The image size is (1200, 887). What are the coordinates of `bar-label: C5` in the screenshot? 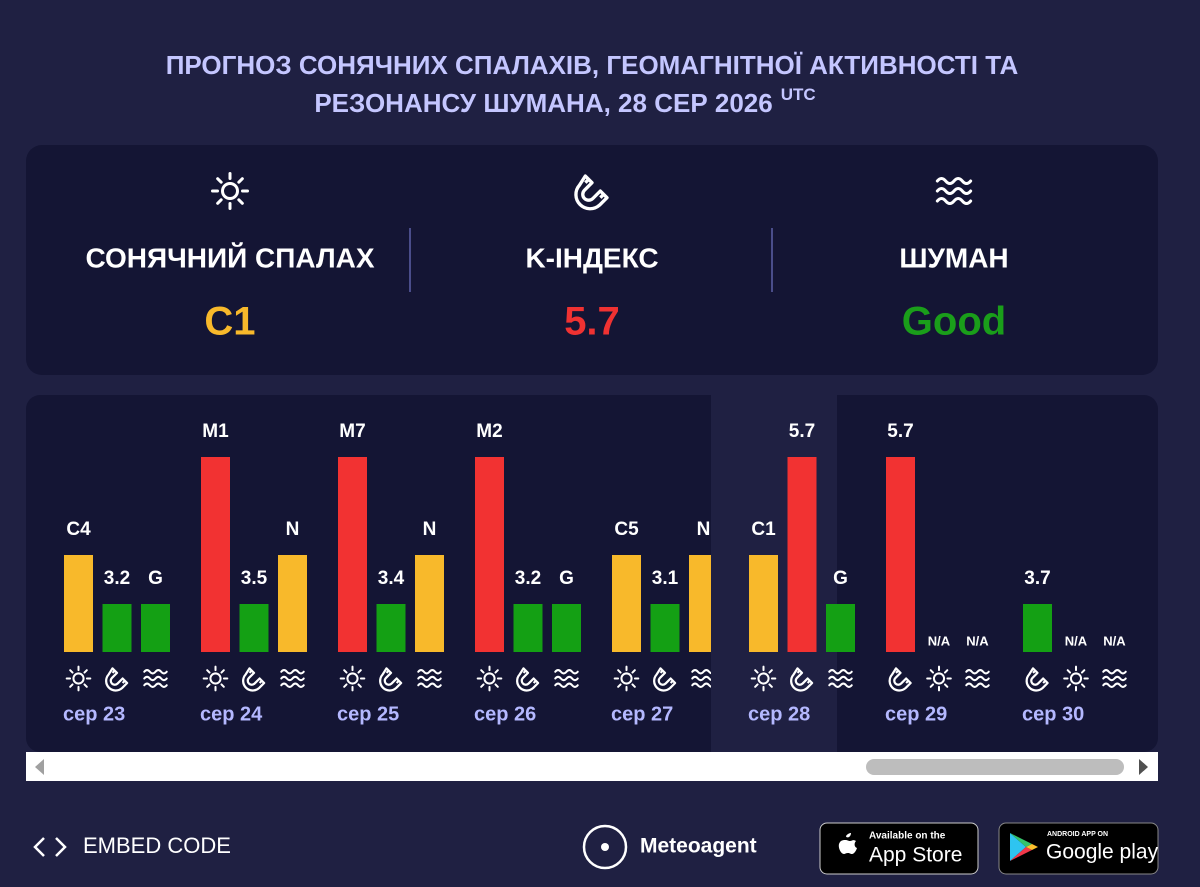 It's located at (626, 529).